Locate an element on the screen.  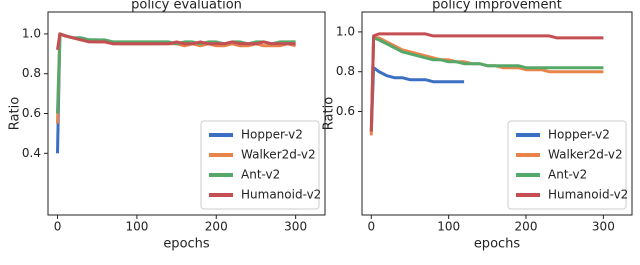
chart-title: policy improvement is located at coordinates (497, 6).